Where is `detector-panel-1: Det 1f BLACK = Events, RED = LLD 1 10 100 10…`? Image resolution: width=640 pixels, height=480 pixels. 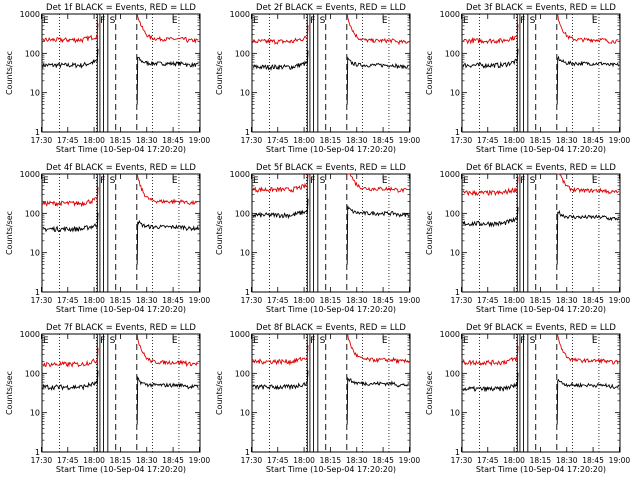 detector-panel-1: Det 1f BLACK = Events, RED = LLD 1 10 100 10… is located at coordinates (107, 78).